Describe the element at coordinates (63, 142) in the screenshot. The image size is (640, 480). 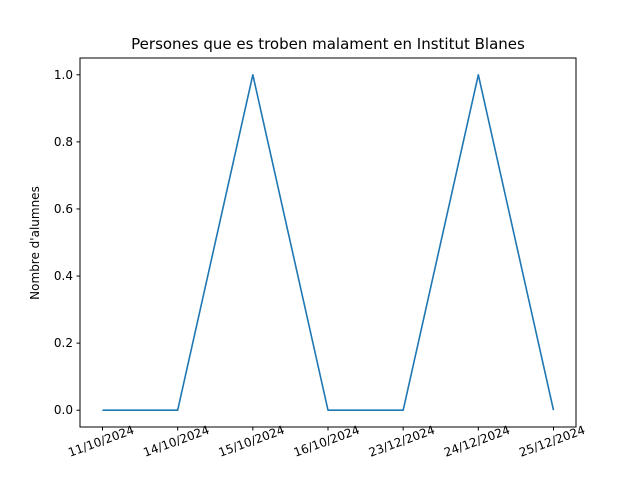
I see `y-tick-label: 0.8` at that location.